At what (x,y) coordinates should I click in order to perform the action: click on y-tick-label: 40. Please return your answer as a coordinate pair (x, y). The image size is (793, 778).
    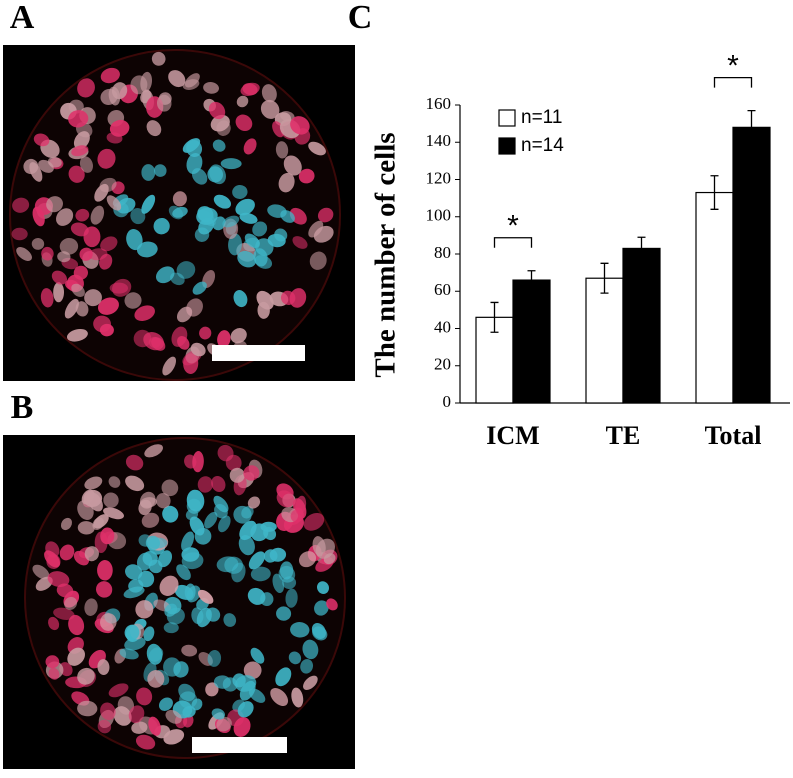
    Looking at the image, I should click on (442, 326).